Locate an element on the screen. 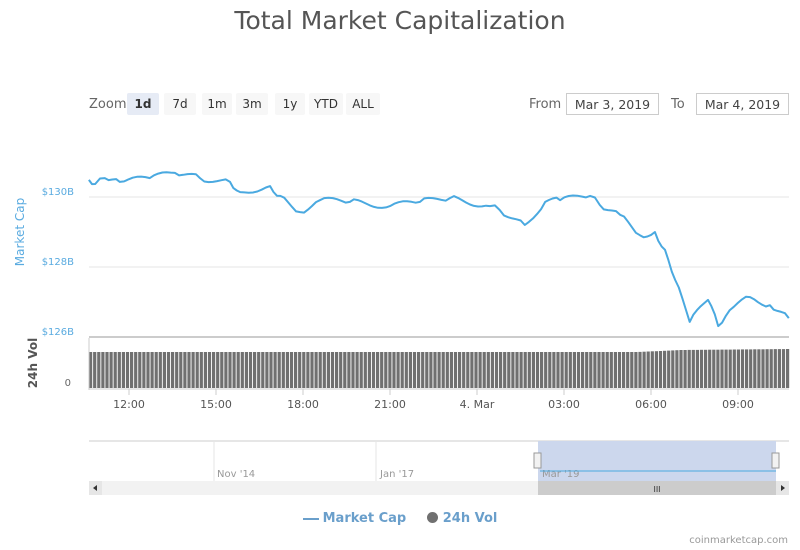  legend-24h-vol: 24h Vol is located at coordinates (461, 518).